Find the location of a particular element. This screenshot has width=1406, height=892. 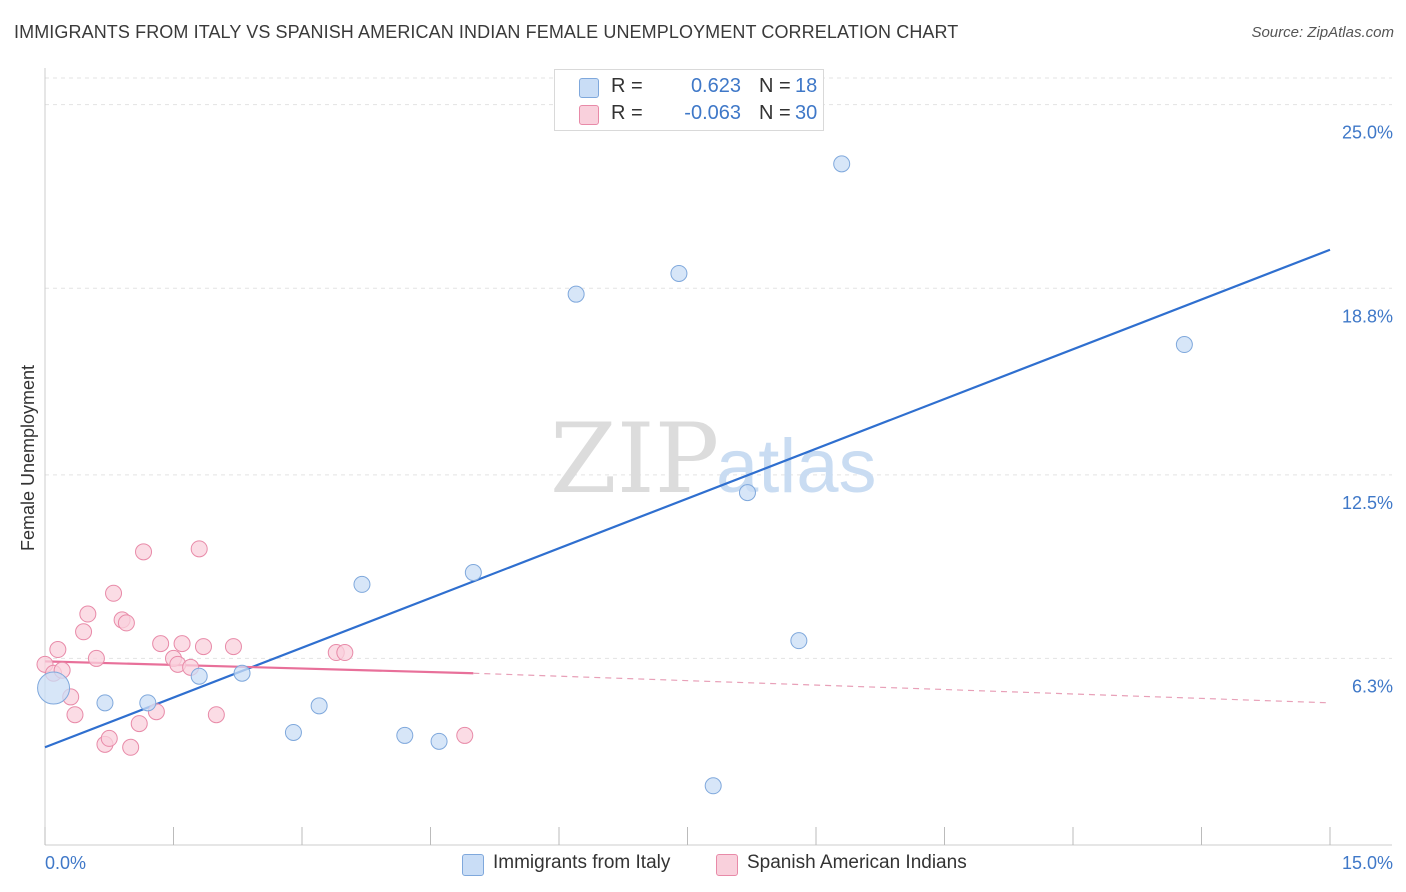

watermark-zip: ZIP is located at coordinates (634, 459).